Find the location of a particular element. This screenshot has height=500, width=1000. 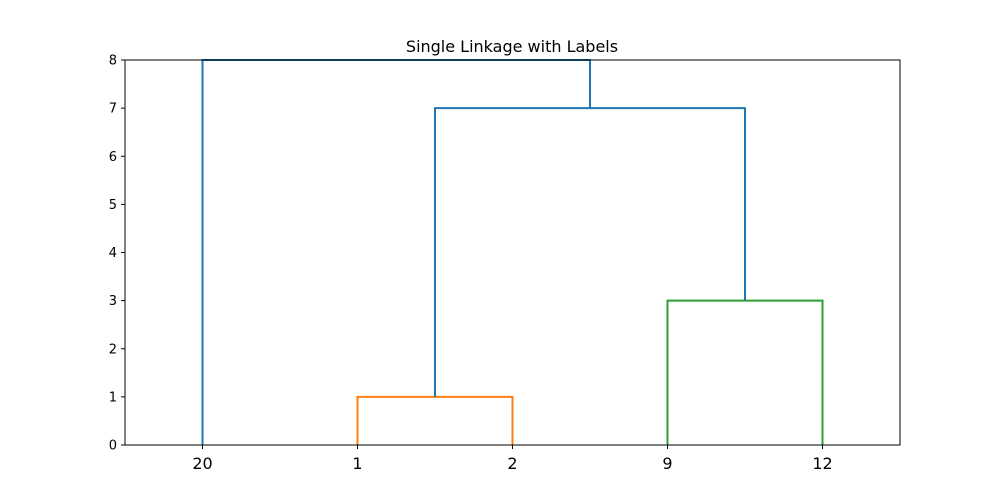

y-tick-label: 3 is located at coordinates (113, 301).